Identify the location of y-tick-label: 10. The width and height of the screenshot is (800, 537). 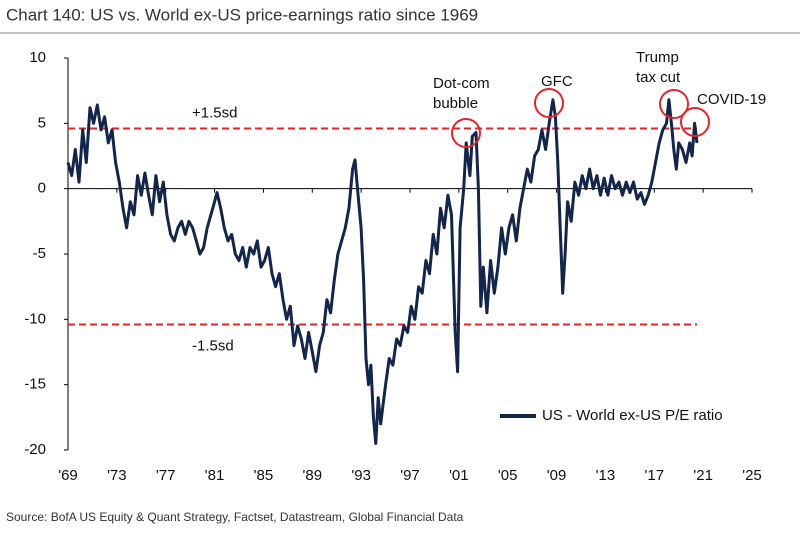
(37, 57).